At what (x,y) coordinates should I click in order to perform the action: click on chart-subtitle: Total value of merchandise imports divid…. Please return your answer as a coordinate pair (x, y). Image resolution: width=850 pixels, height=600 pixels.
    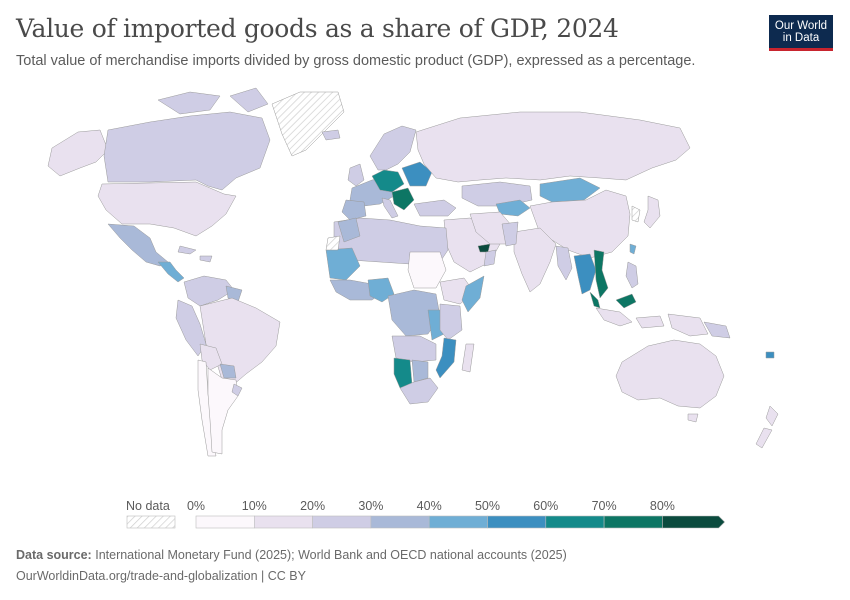
    Looking at the image, I should click on (356, 61).